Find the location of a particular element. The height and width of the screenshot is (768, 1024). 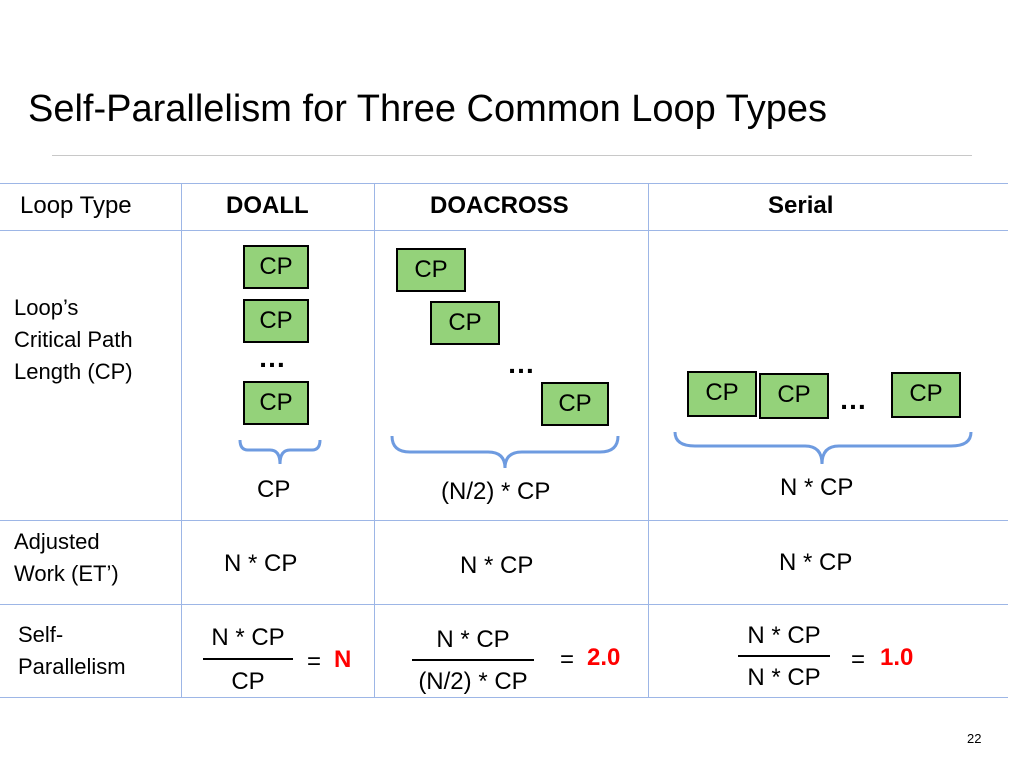

row-label-critical-path: Loop’s Critical Path Length (CP) is located at coordinates (73, 339).